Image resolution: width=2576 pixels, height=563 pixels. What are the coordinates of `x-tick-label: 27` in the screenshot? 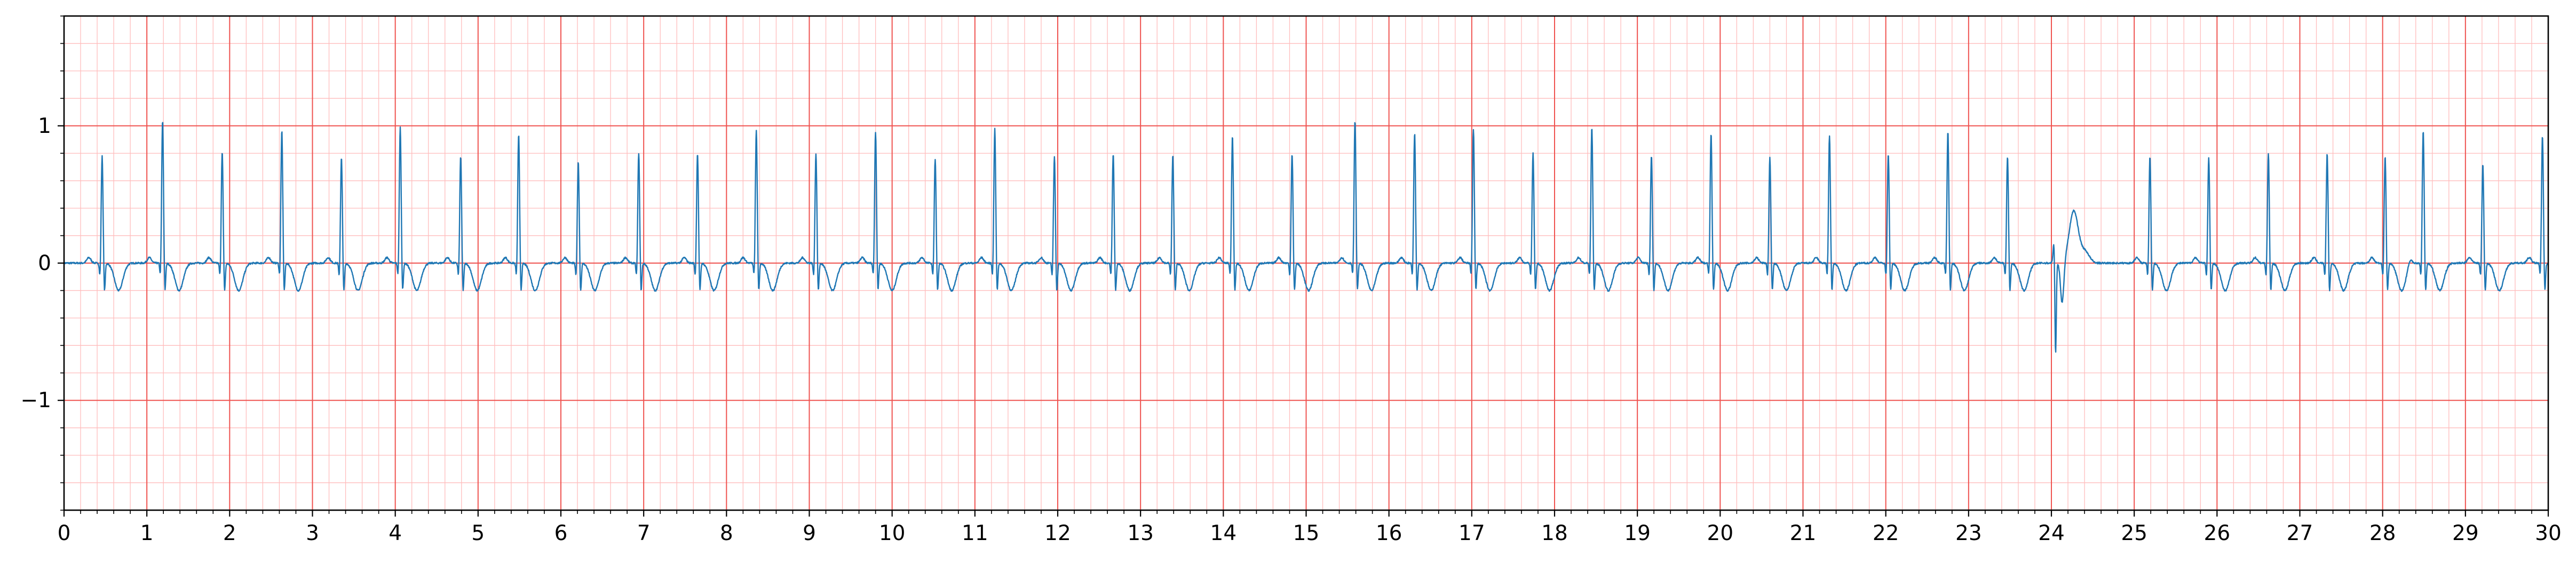 It's located at (2300, 533).